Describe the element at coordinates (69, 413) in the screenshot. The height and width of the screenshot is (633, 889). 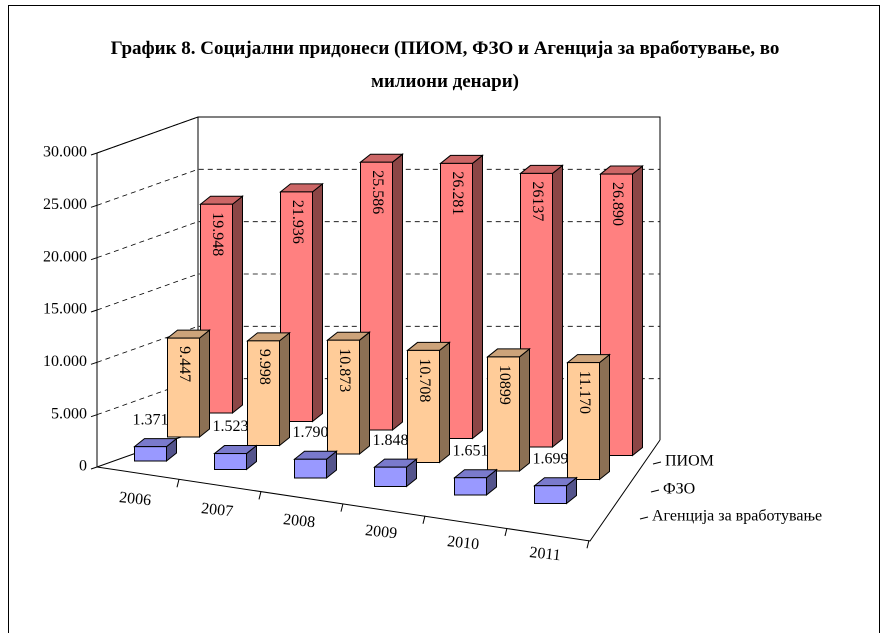
I see `y-tick-label: 5.000` at that location.